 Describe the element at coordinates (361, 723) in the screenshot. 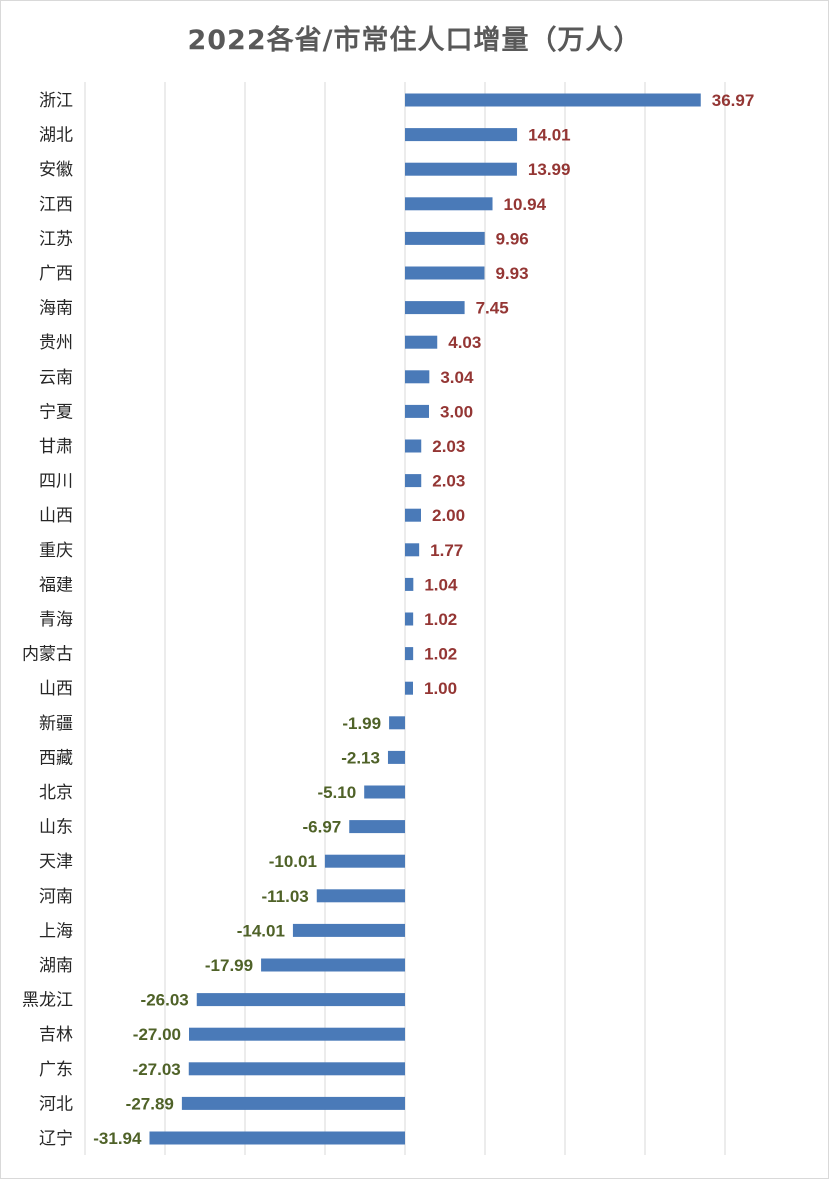

I see `data-label: -1.99` at that location.